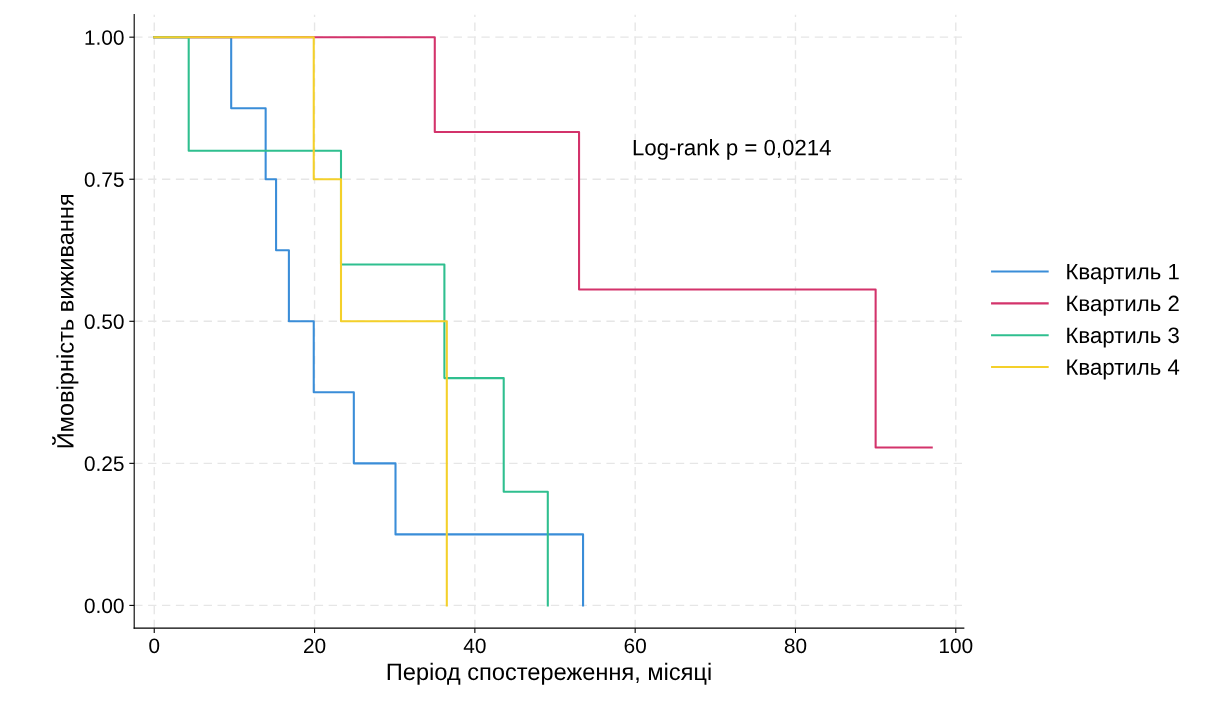 The image size is (1220, 722). Describe the element at coordinates (104, 322) in the screenshot. I see `y-tick-label: 0.50` at that location.